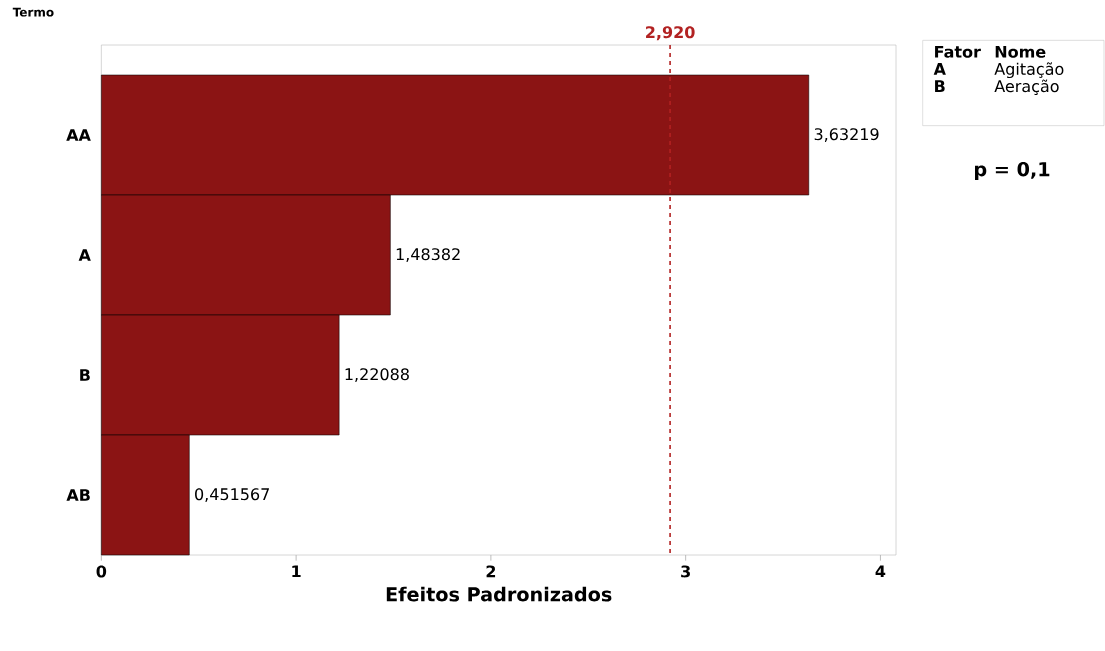 The image size is (1105, 651). Describe the element at coordinates (958, 51) in the screenshot. I see `text: Fator` at that location.